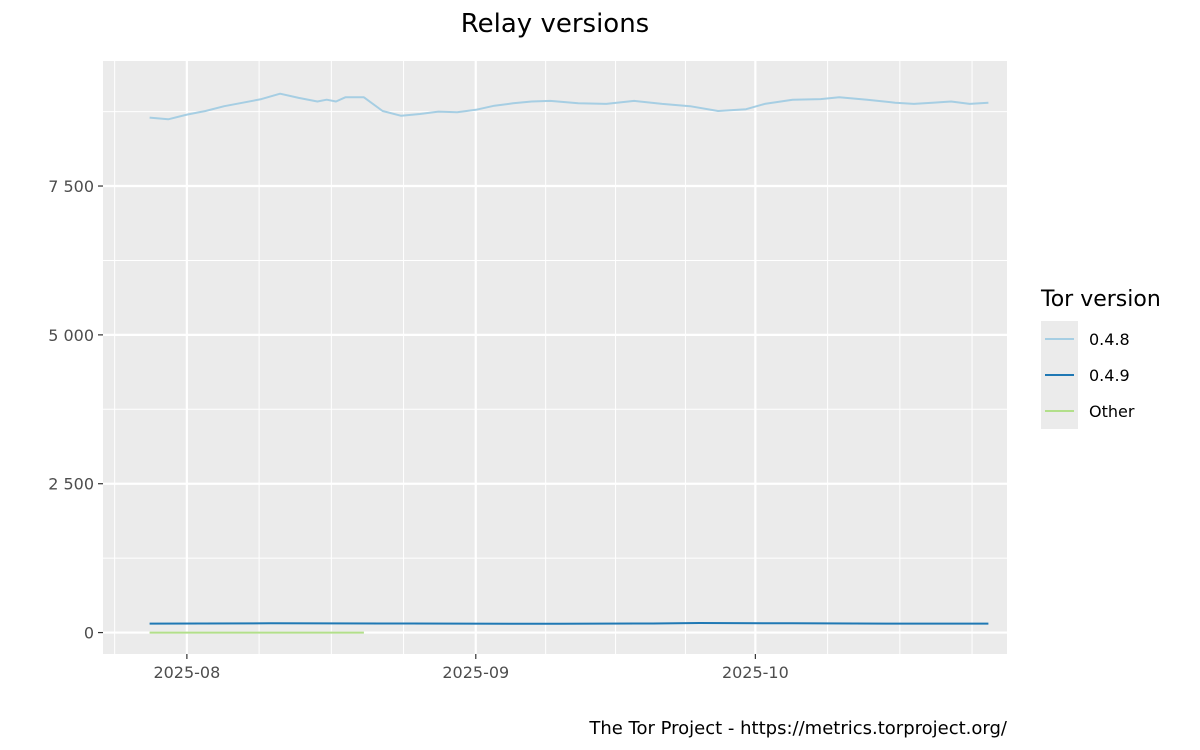 The image size is (1200, 750). What do you see at coordinates (186, 672) in the screenshot?
I see `x-tick-label: 2025-08` at bounding box center [186, 672].